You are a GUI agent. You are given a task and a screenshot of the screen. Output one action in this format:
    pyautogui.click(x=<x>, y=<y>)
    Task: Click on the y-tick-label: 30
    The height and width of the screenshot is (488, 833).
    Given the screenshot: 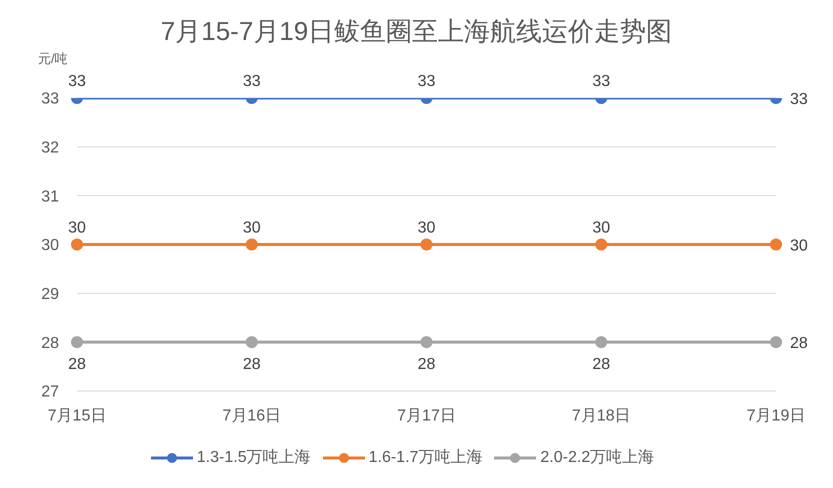 What is the action you would take?
    pyautogui.click(x=50, y=245)
    